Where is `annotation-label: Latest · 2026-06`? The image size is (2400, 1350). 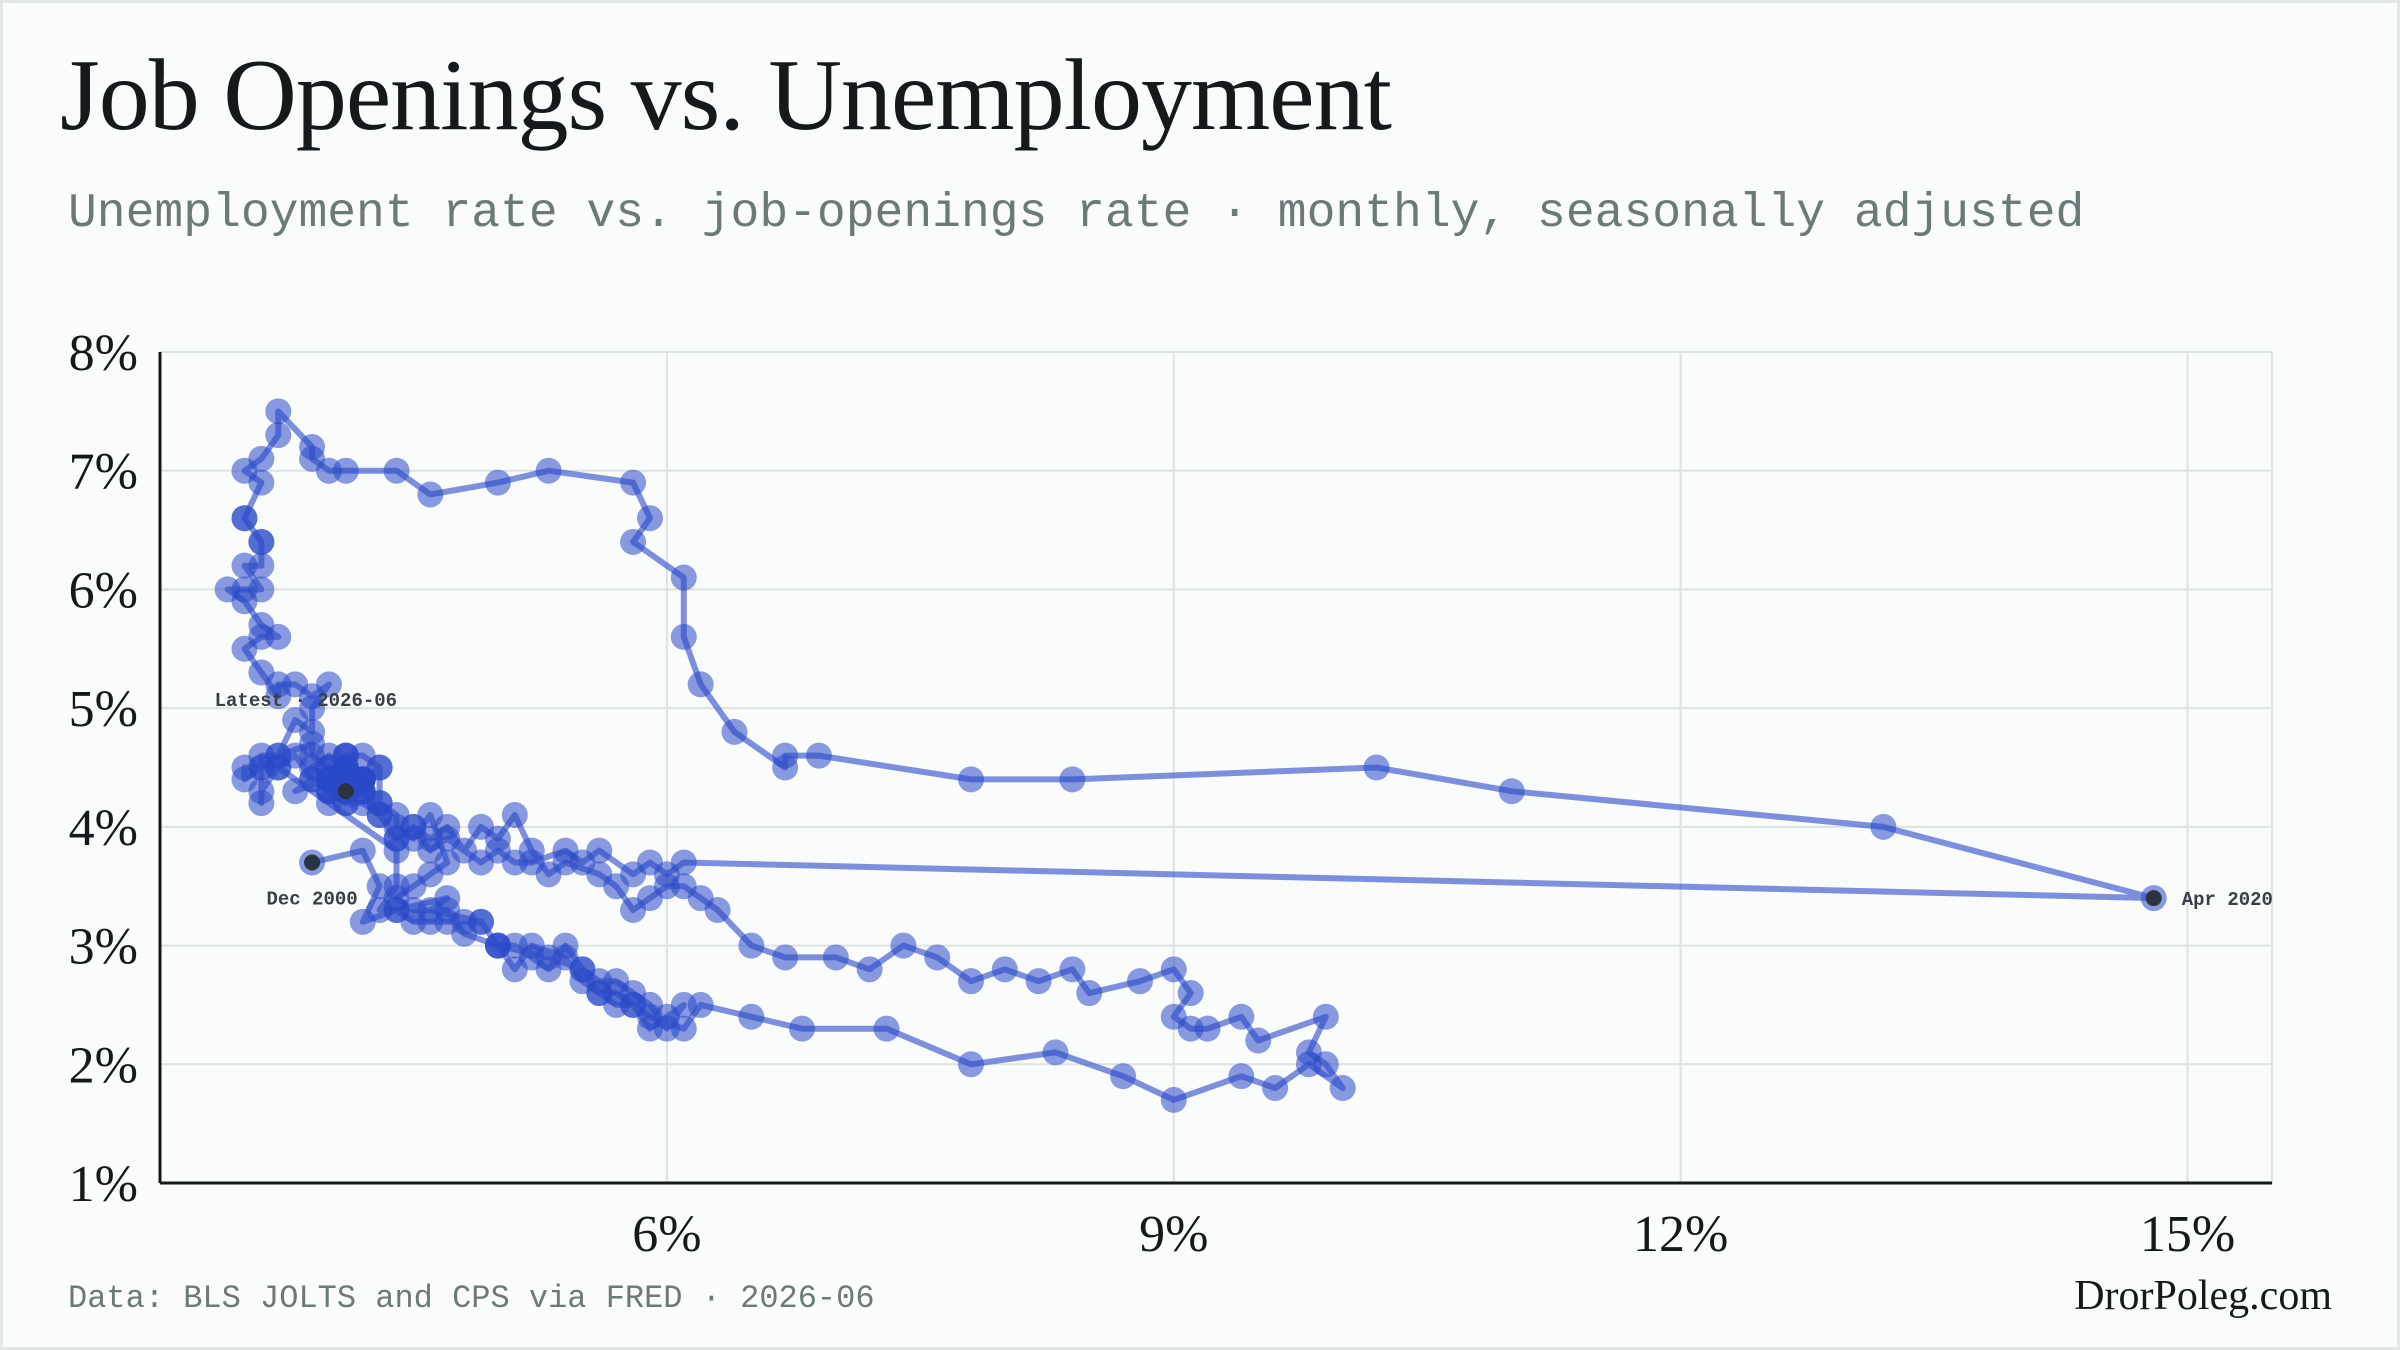
annotation-label: Latest · 2026-06 is located at coordinates (306, 701).